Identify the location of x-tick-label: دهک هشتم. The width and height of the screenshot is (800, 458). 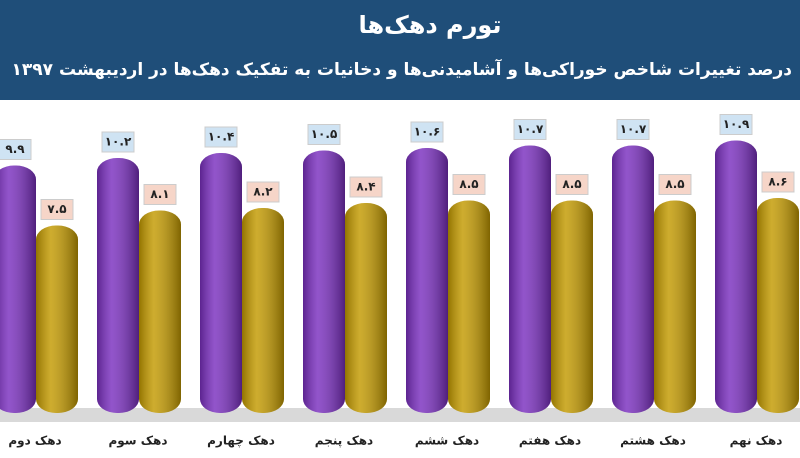
(653, 441).